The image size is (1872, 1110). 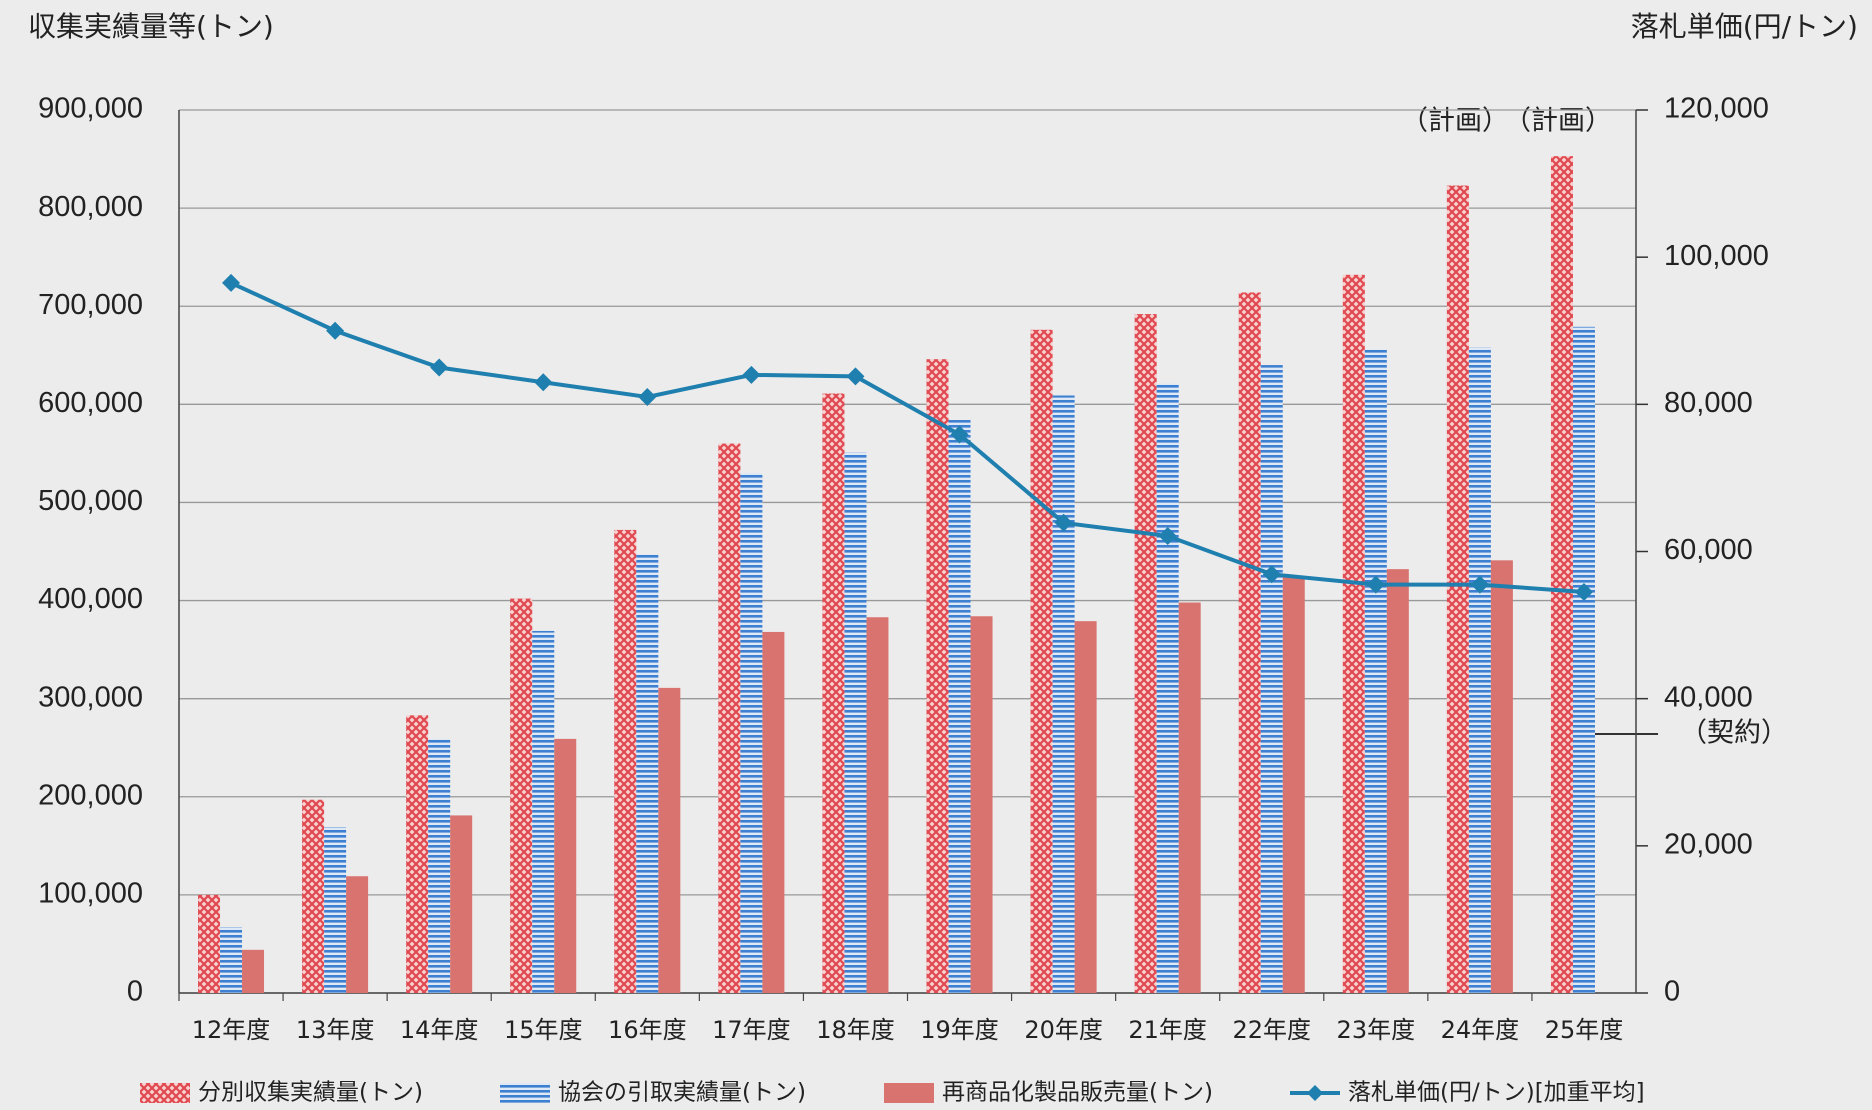 I want to click on x-tick-label: 15年度, so click(x=543, y=1030).